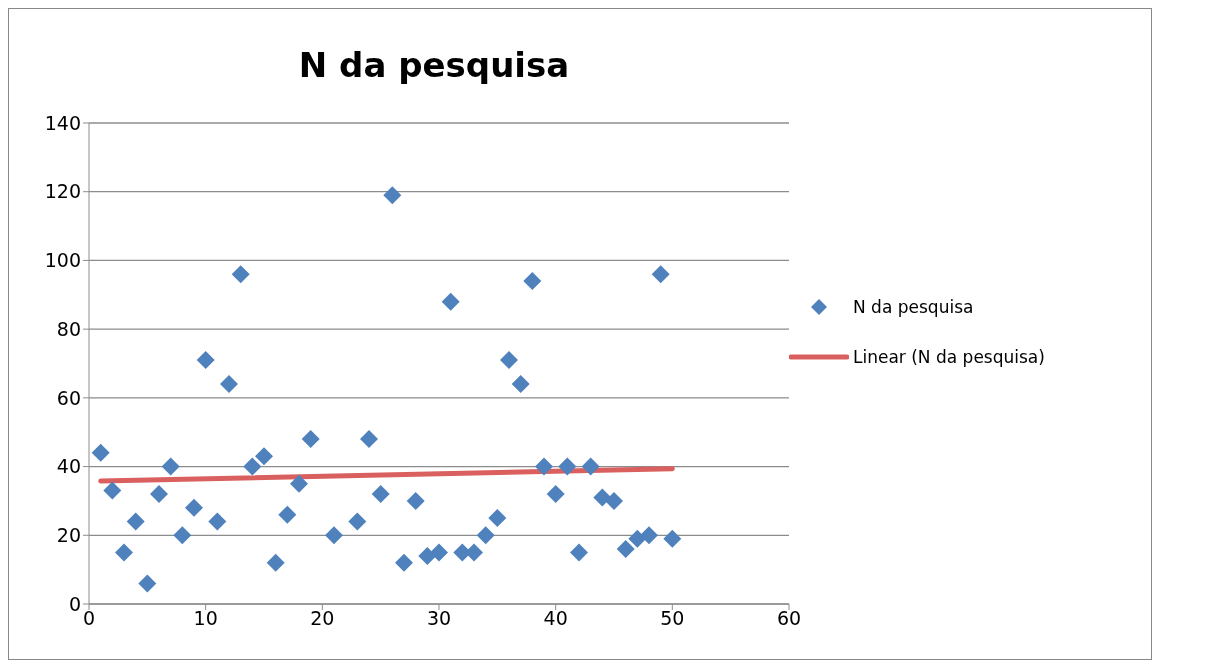 Image resolution: width=1227 pixels, height=668 pixels. I want to click on y-tick-label: 80, so click(68, 328).